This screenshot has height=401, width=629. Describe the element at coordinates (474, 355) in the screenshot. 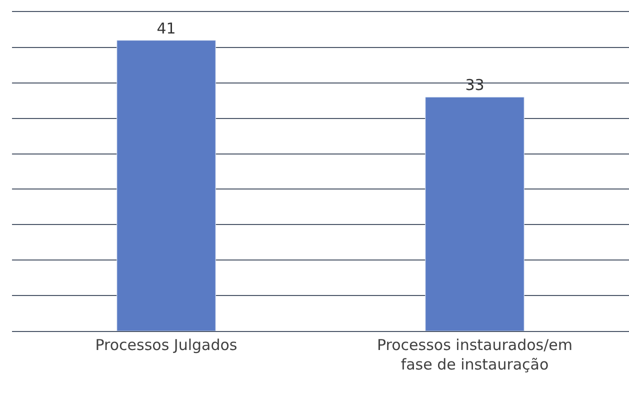

I see `x-tick-label: Processos instaurados/em fase de instauração` at that location.